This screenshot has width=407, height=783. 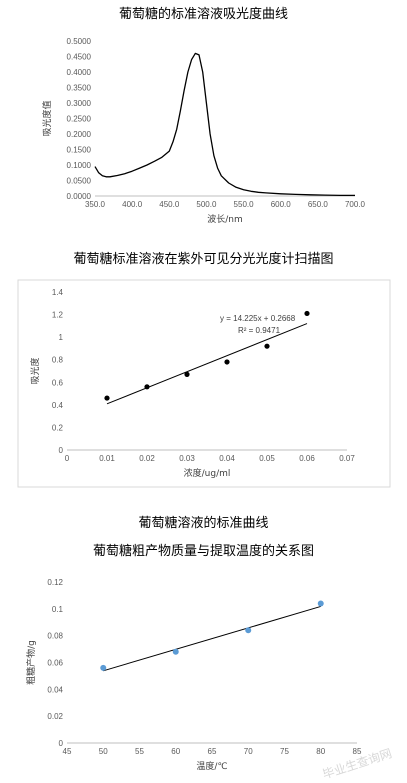 I want to click on y-tick-label: 0.12, so click(x=55, y=582).